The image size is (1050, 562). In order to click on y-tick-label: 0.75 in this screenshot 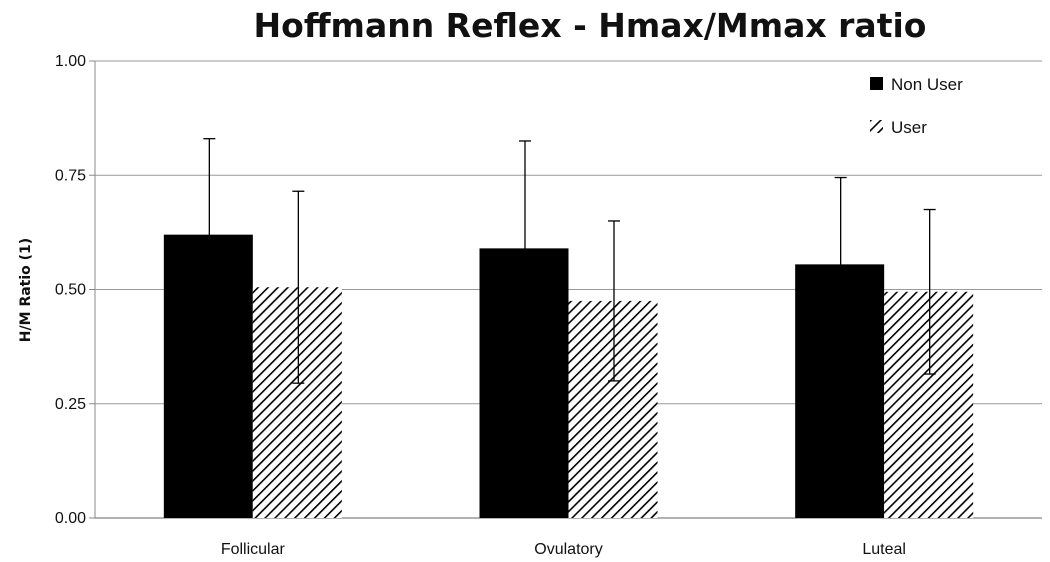, I will do `click(70, 175)`.